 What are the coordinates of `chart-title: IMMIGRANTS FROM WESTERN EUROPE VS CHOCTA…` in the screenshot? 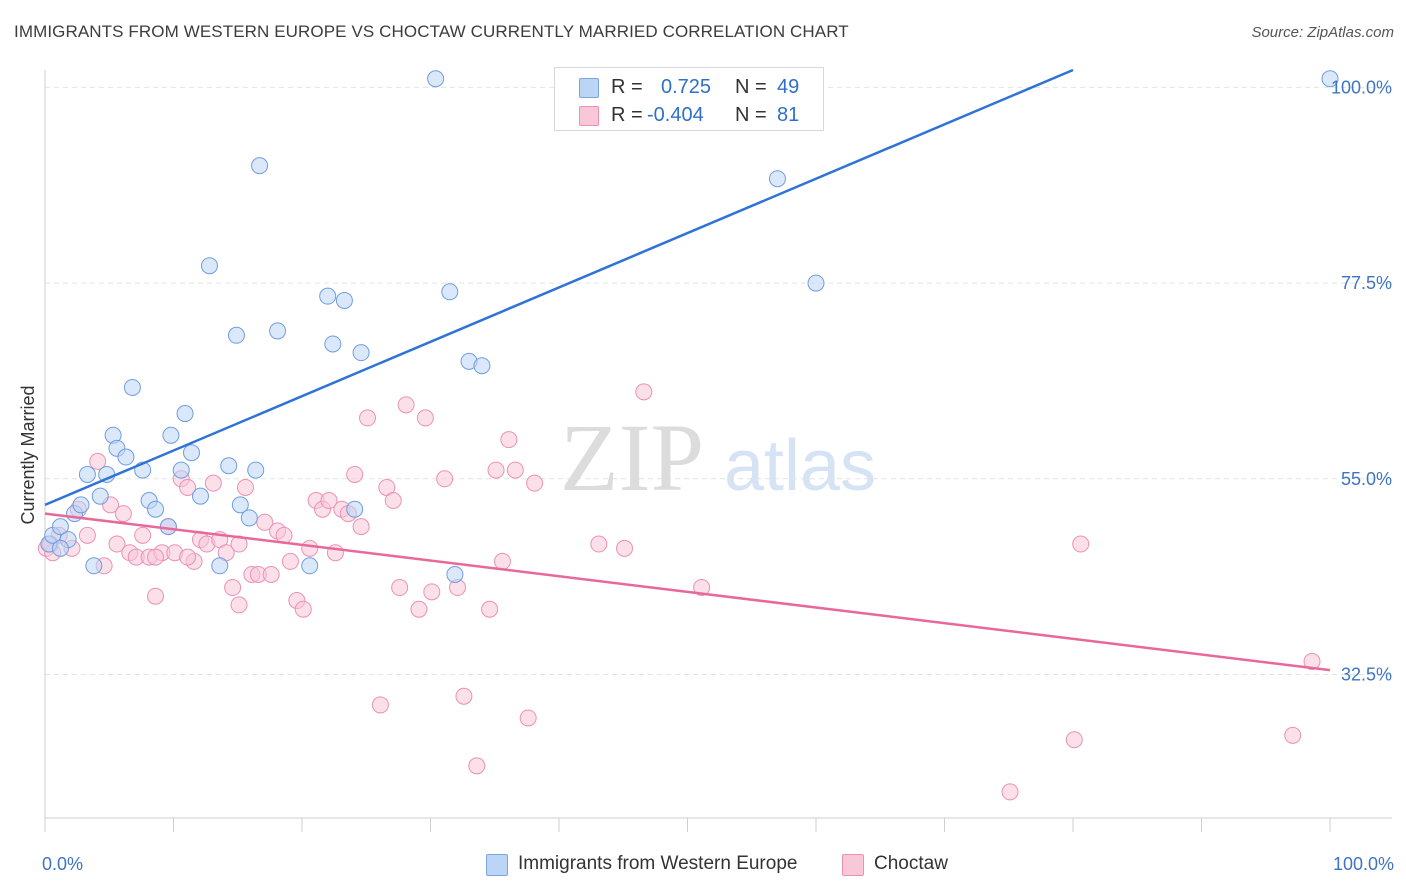 It's located at (431, 31).